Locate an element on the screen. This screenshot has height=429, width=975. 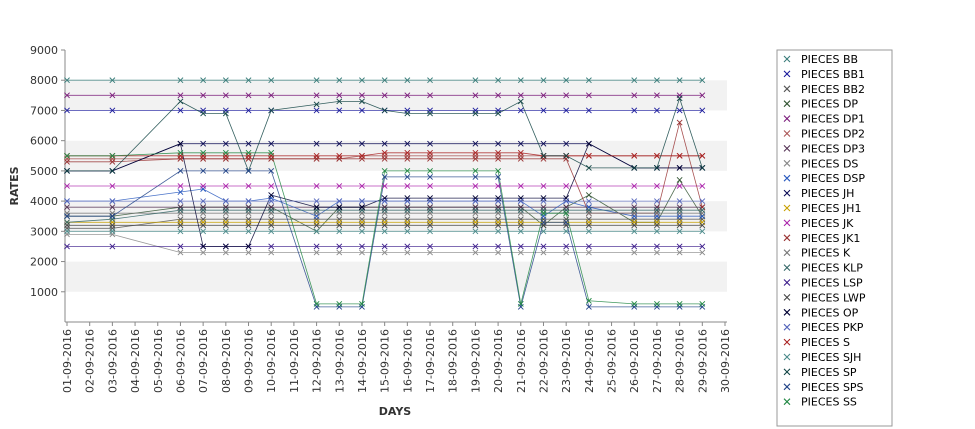
legend-label: PIECES K is located at coordinates (826, 253).